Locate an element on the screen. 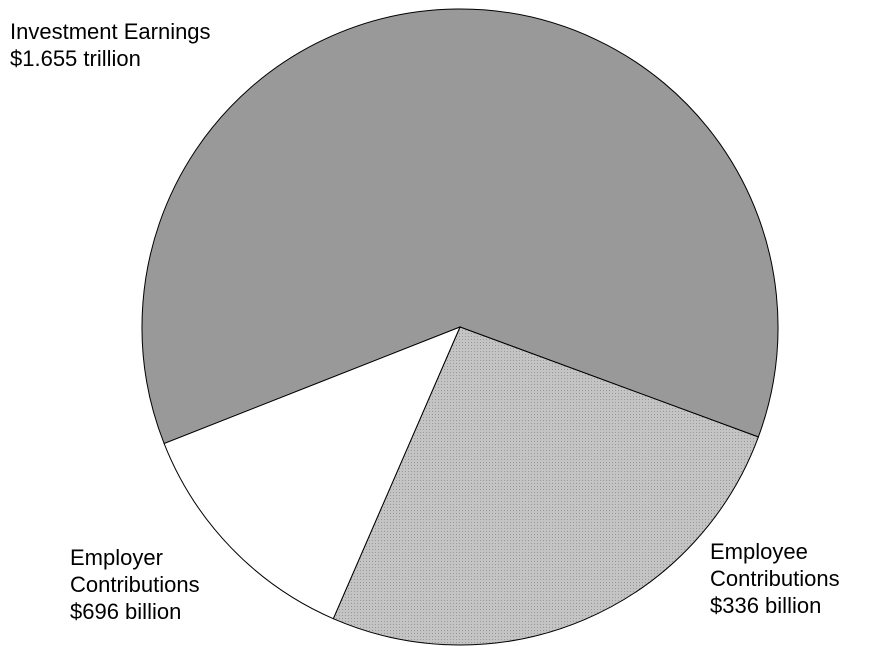  category-label: Employer Contributions is located at coordinates (135, 571).